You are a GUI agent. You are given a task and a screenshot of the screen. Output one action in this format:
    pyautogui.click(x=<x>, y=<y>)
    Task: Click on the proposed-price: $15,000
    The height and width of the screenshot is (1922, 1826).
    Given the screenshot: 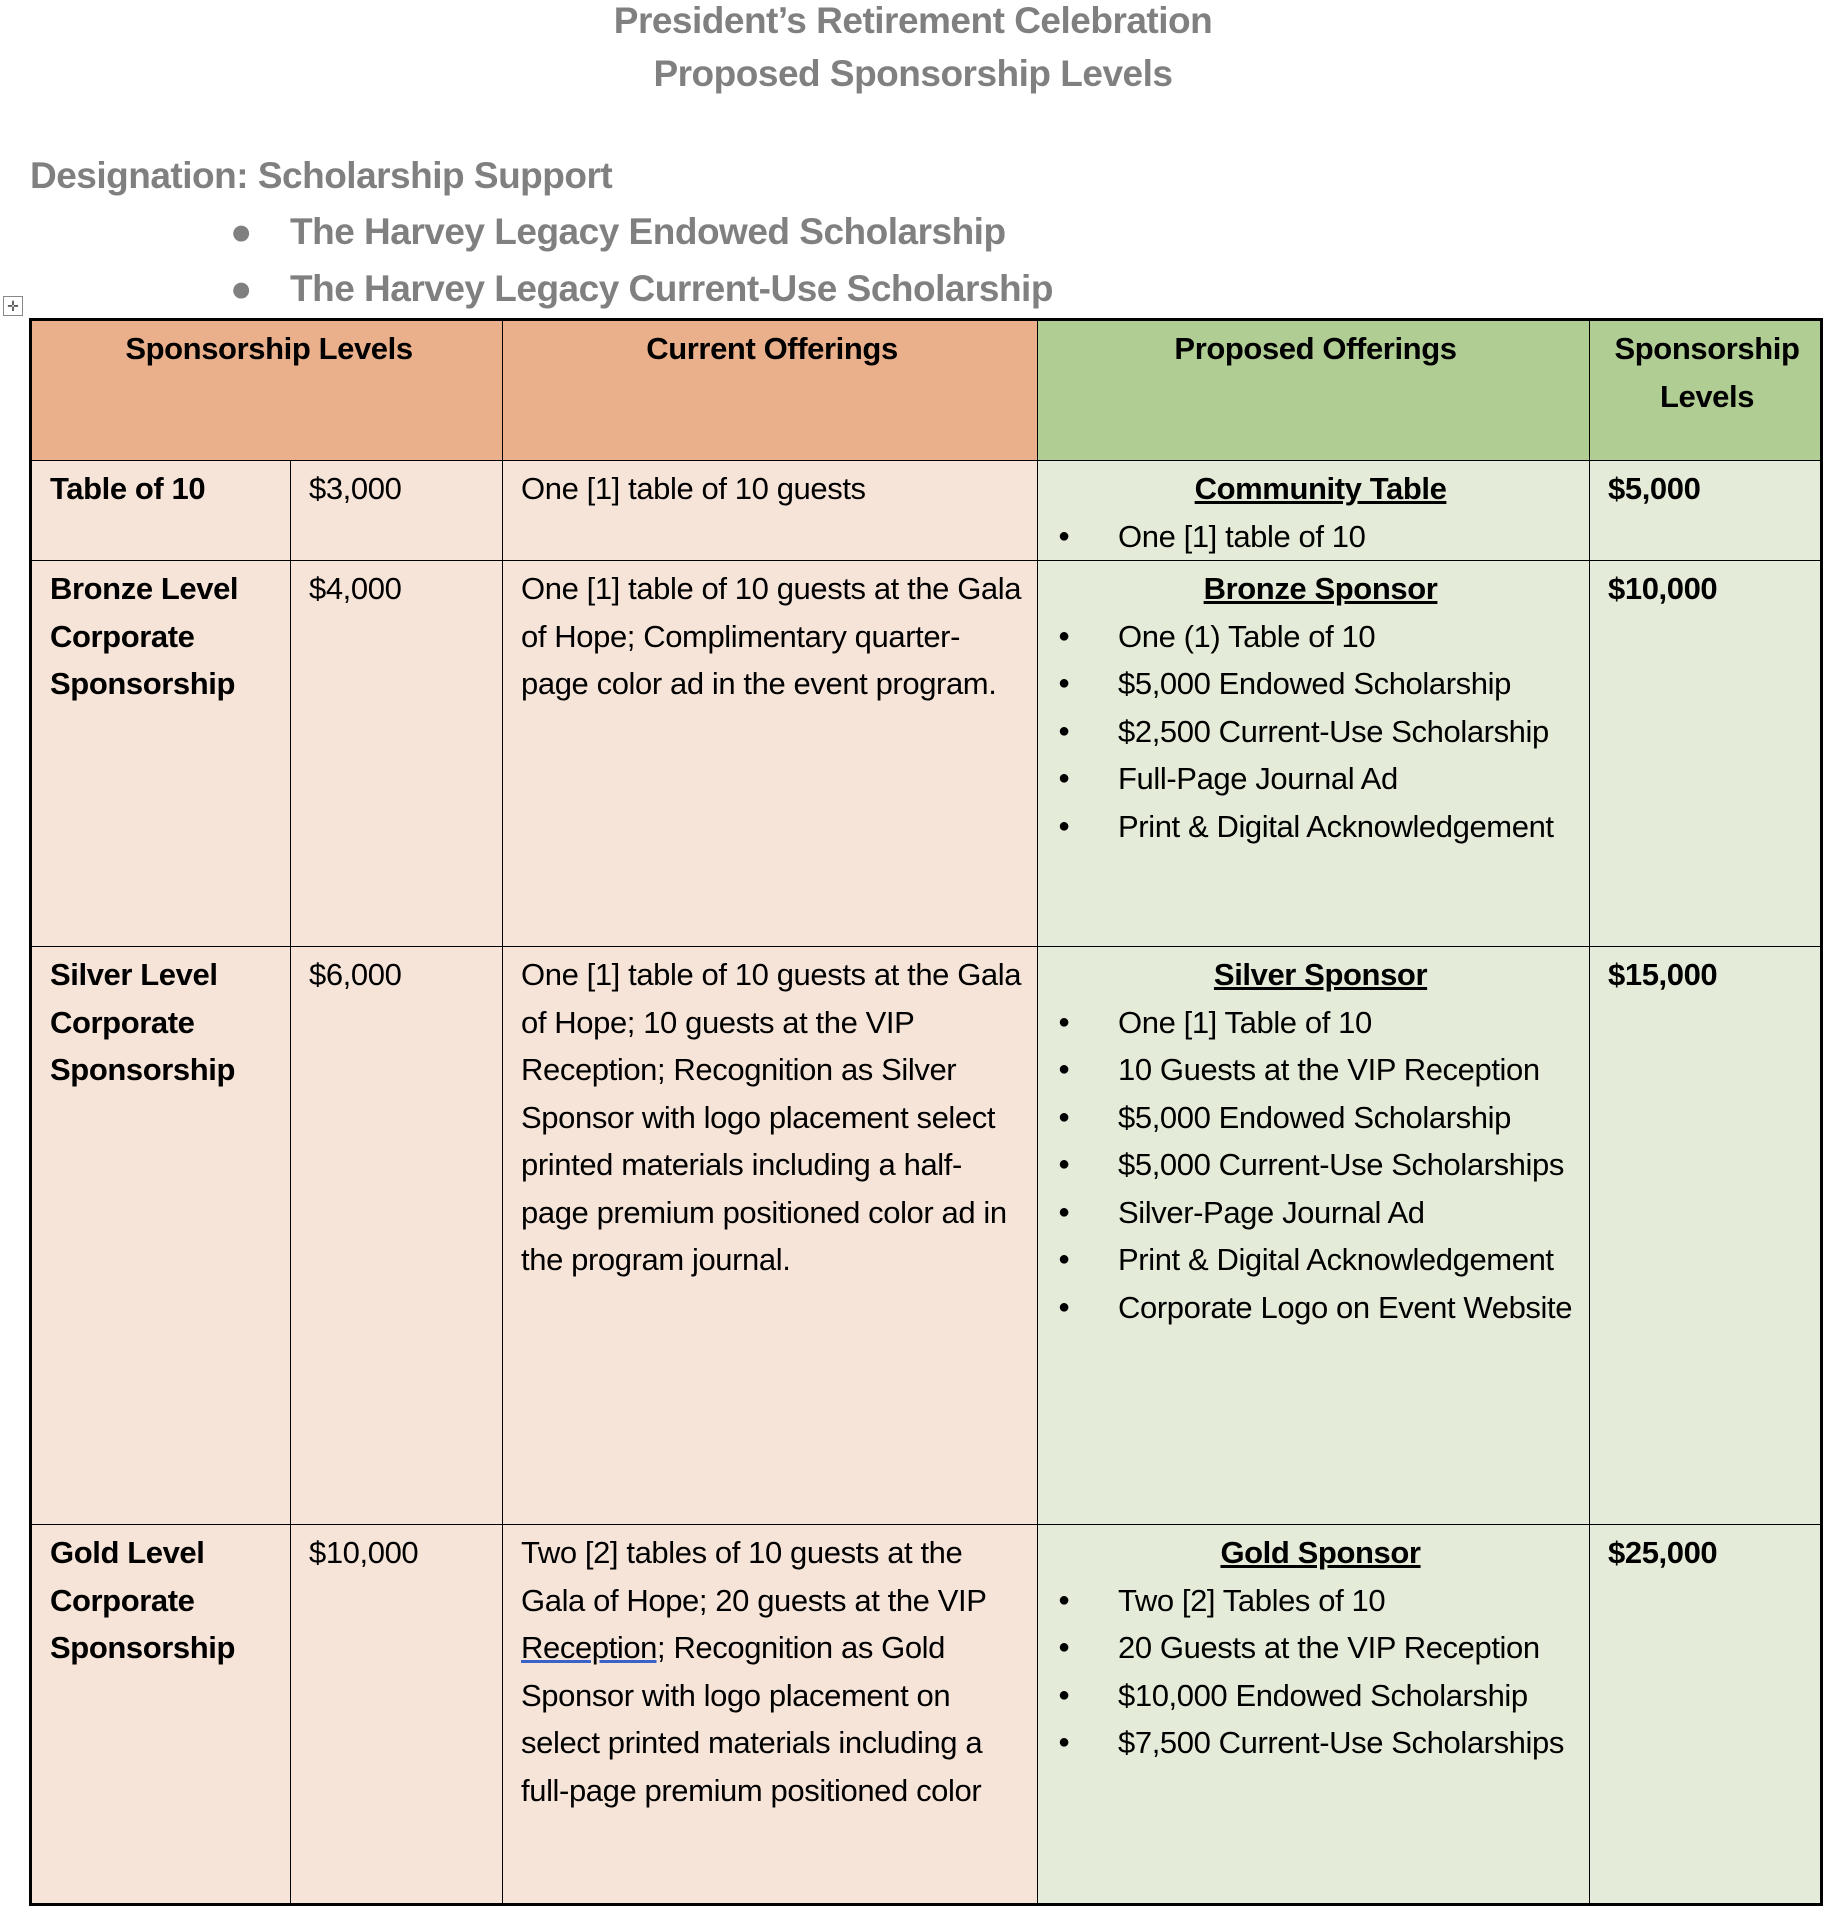 What is the action you would take?
    pyautogui.click(x=1706, y=1235)
    